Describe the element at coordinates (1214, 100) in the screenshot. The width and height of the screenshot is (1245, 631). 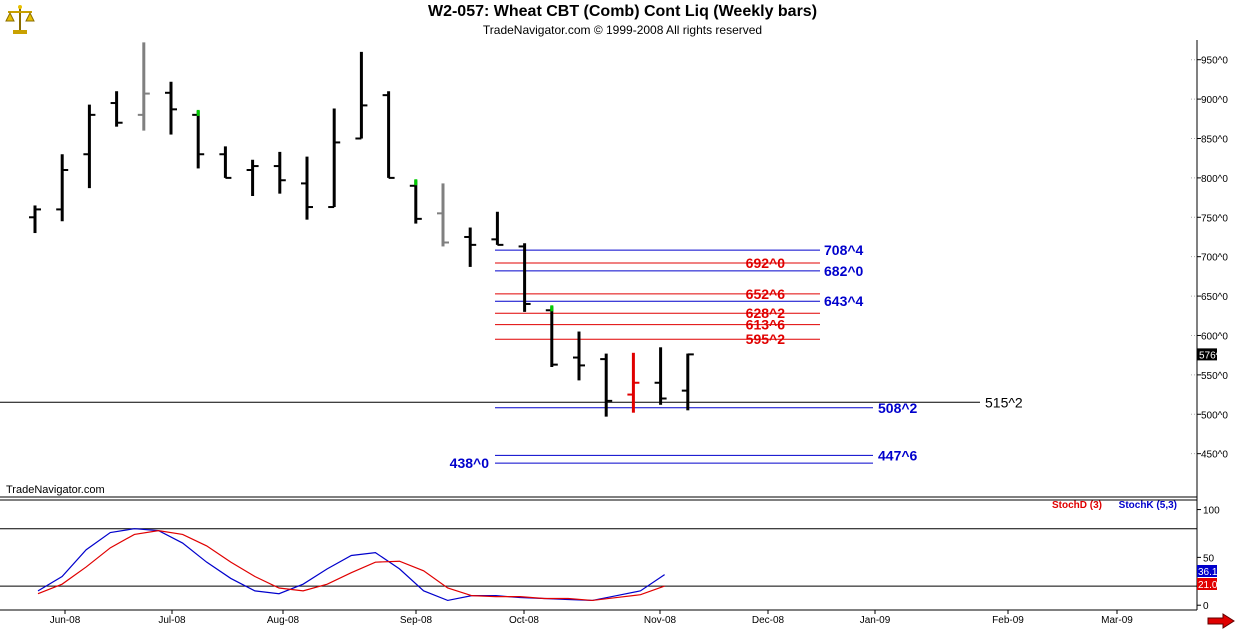
I see `y-tick-label: 900^0` at that location.